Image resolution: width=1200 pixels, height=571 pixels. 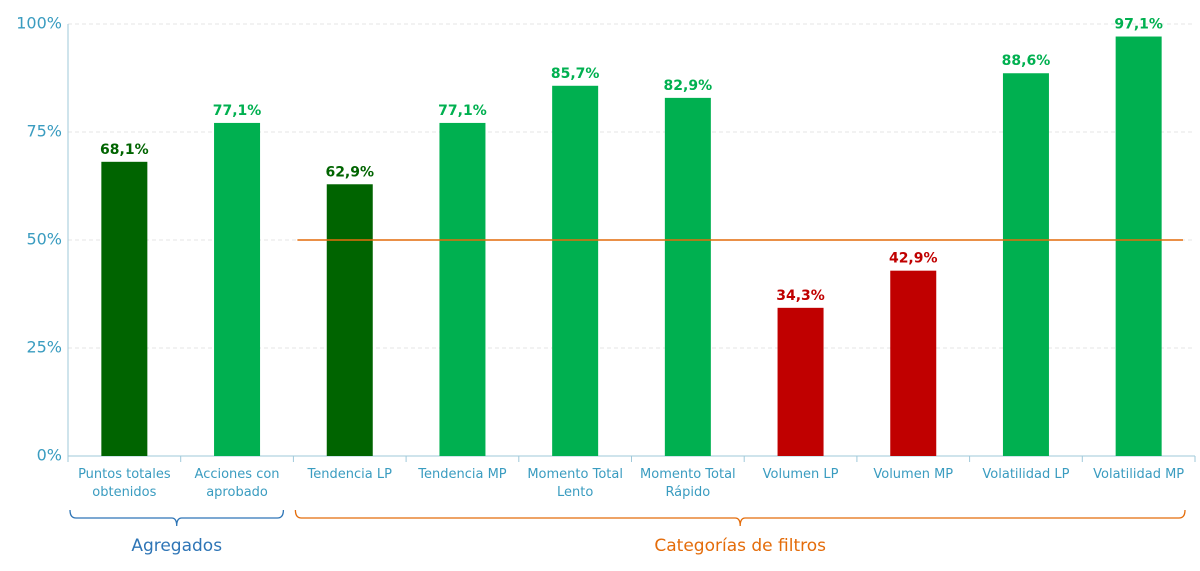 What do you see at coordinates (124, 483) in the screenshot?
I see `x-tick-label: Puntos totales obtenidos` at bounding box center [124, 483].